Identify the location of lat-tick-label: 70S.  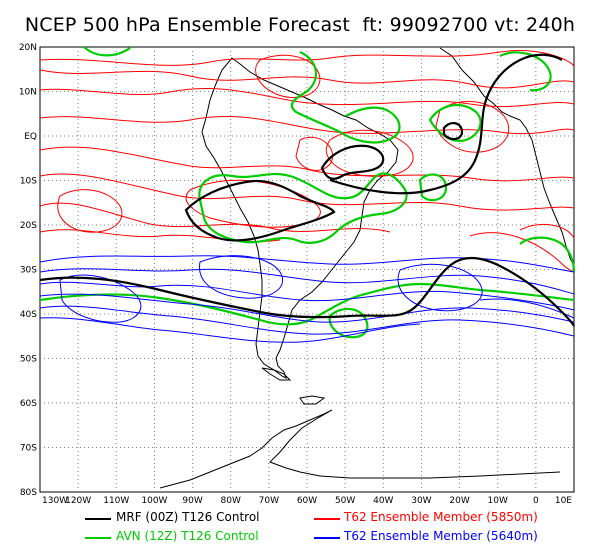
(28, 449).